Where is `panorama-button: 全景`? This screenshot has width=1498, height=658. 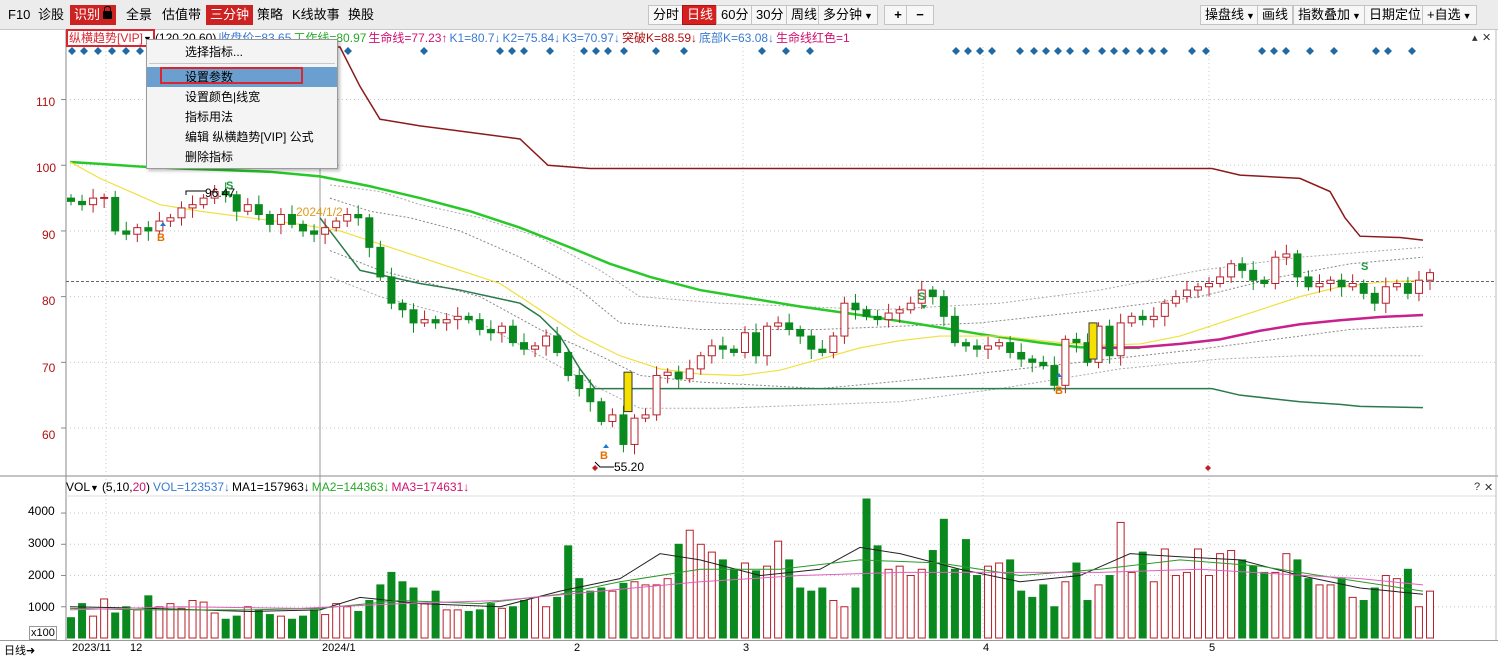
panorama-button: 全景 is located at coordinates (139, 14).